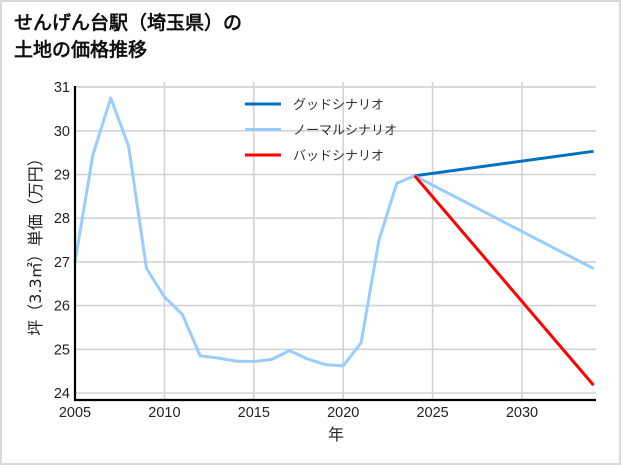 The height and width of the screenshot is (465, 621). What do you see at coordinates (62, 132) in the screenshot?
I see `y-tick-label: 30` at bounding box center [62, 132].